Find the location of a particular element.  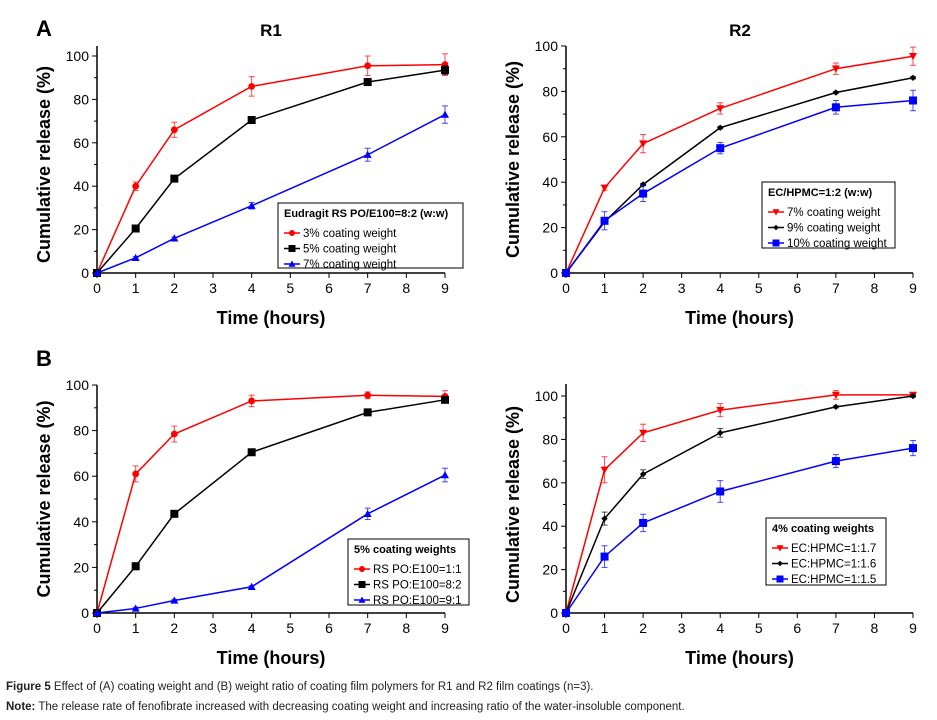

panel-label: A is located at coordinates (44, 28).